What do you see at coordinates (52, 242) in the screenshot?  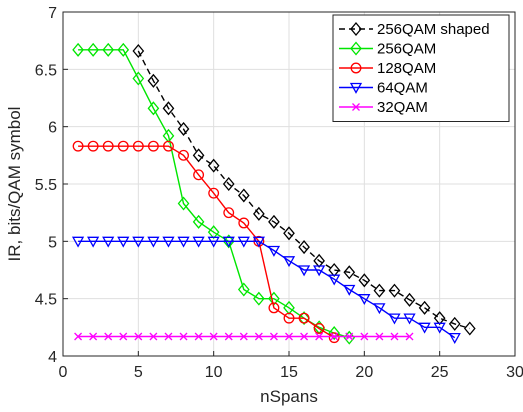 I see `y-tick-label: 5` at bounding box center [52, 242].